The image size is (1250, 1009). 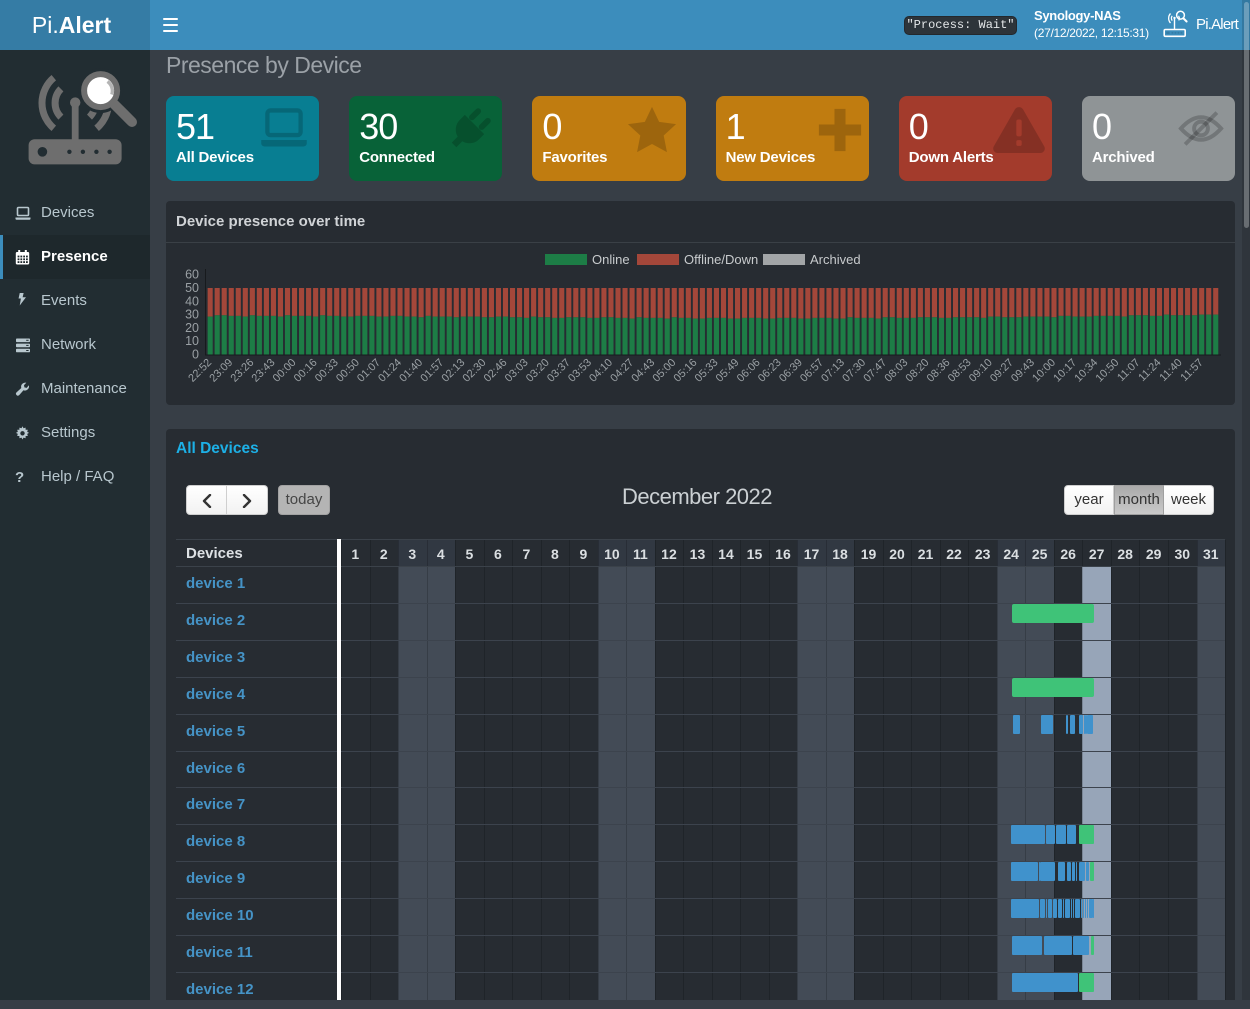 What do you see at coordinates (791, 371) in the screenshot?
I see `svg-text: 06:39` at bounding box center [791, 371].